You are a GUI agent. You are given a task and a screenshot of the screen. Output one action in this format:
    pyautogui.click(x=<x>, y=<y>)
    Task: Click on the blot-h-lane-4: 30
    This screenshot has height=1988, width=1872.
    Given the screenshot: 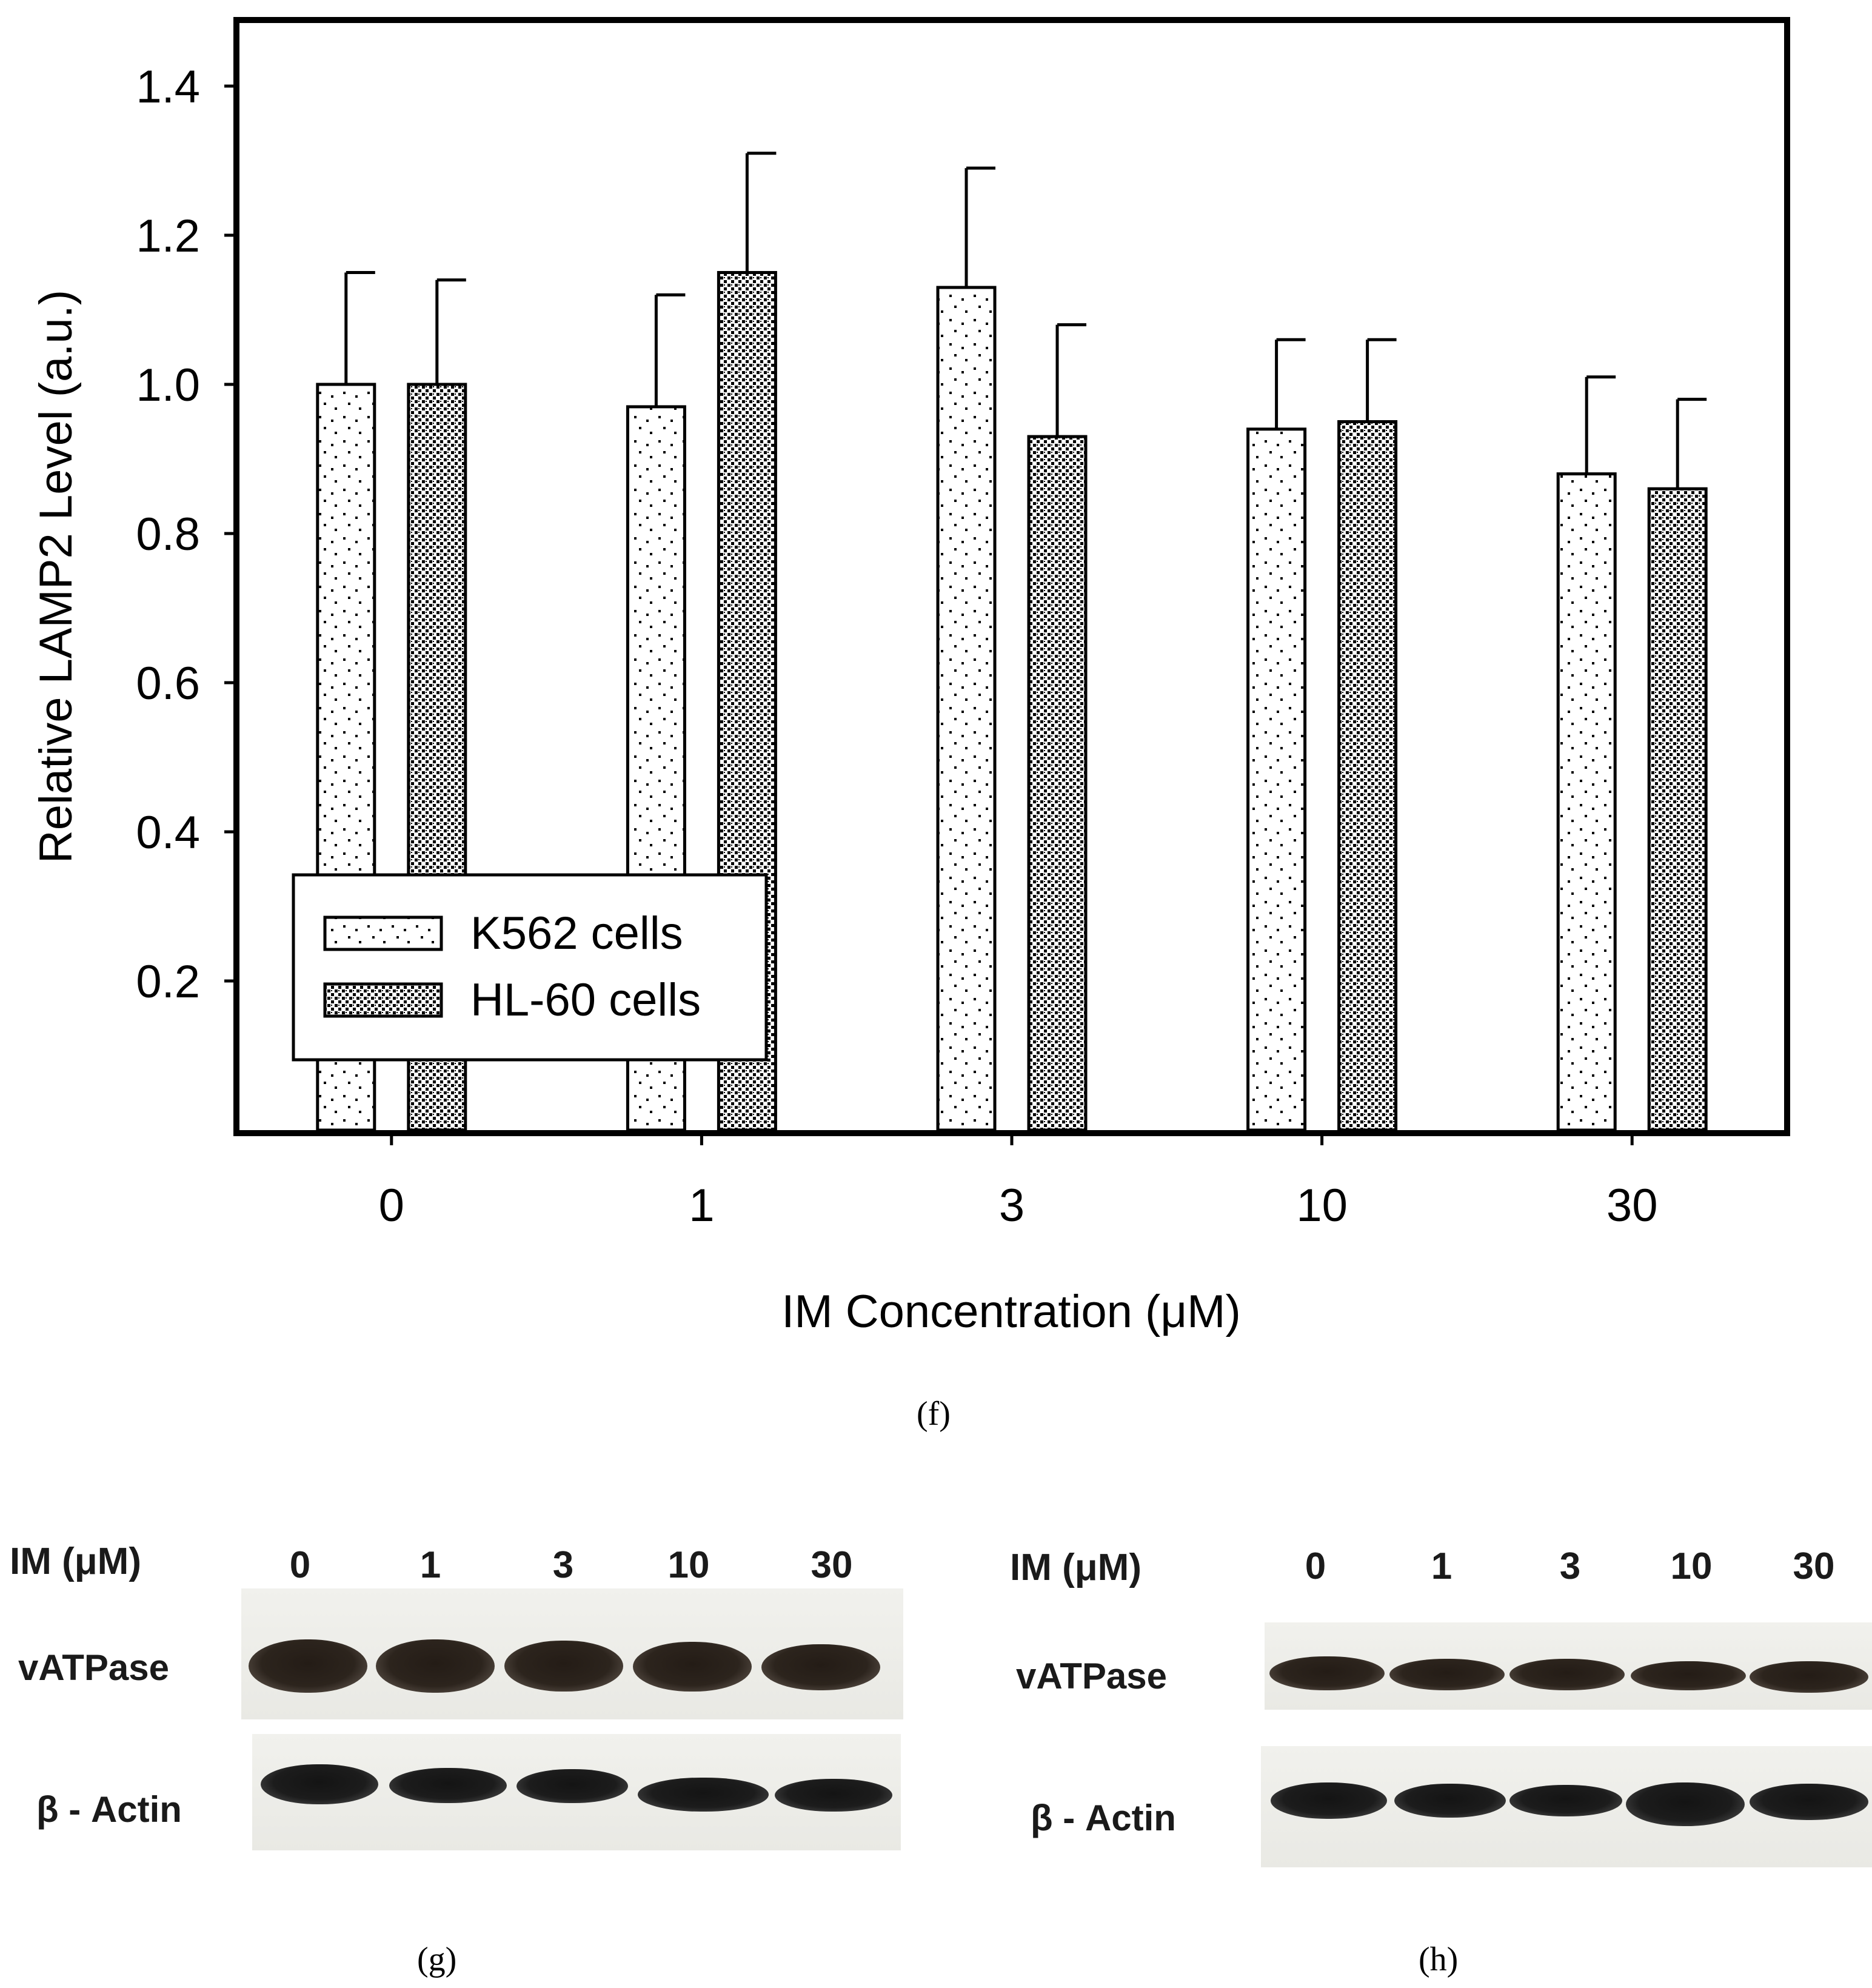 What is the action you would take?
    pyautogui.click(x=1814, y=1566)
    